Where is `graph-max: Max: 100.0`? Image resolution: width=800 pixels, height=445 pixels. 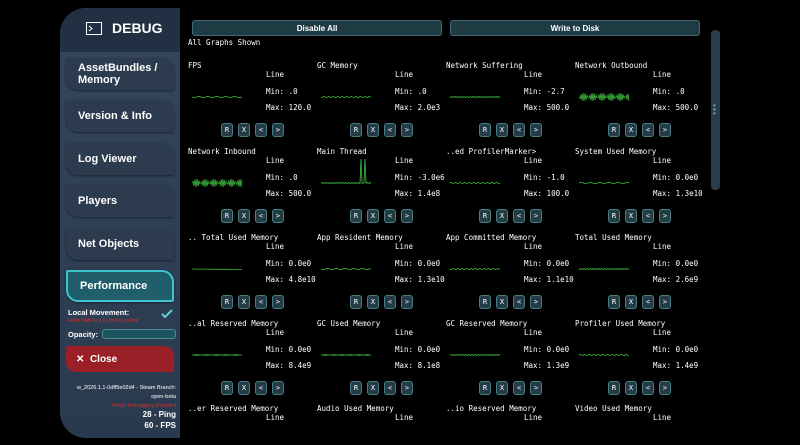 graph-max: Max: 100.0 is located at coordinates (547, 193).